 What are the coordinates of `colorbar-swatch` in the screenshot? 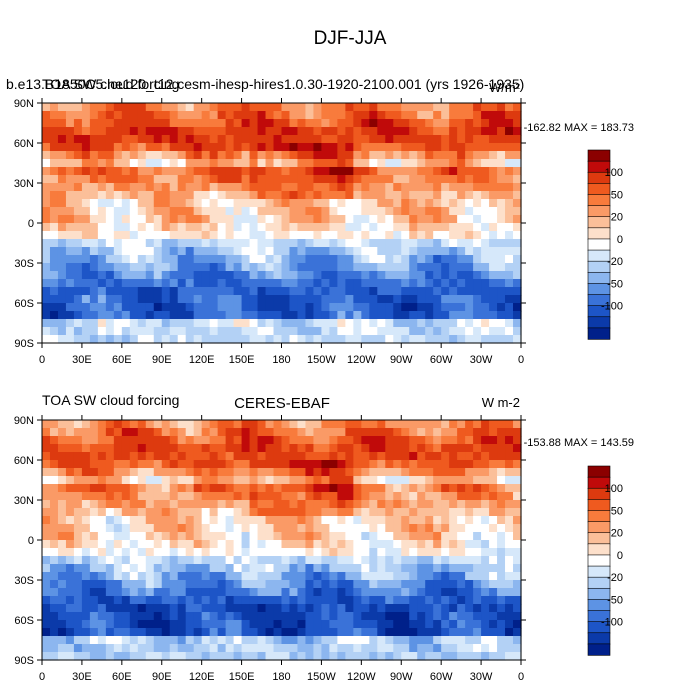 It's located at (599, 527).